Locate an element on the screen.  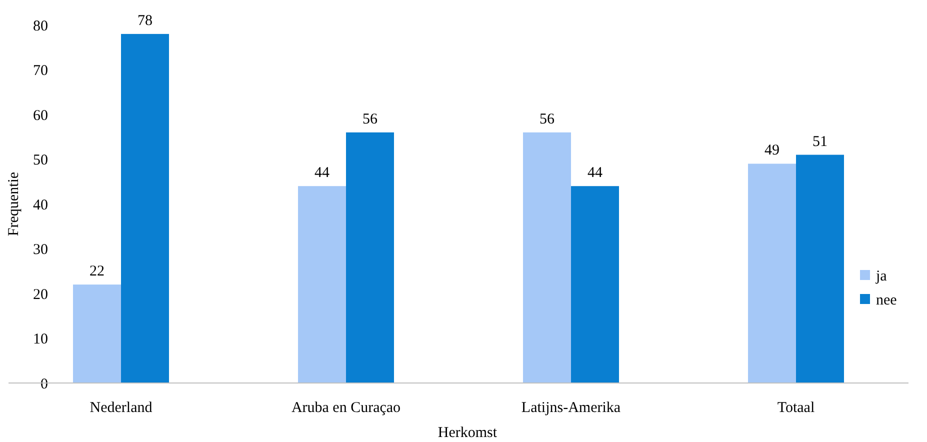
data-label: 51 is located at coordinates (820, 142).